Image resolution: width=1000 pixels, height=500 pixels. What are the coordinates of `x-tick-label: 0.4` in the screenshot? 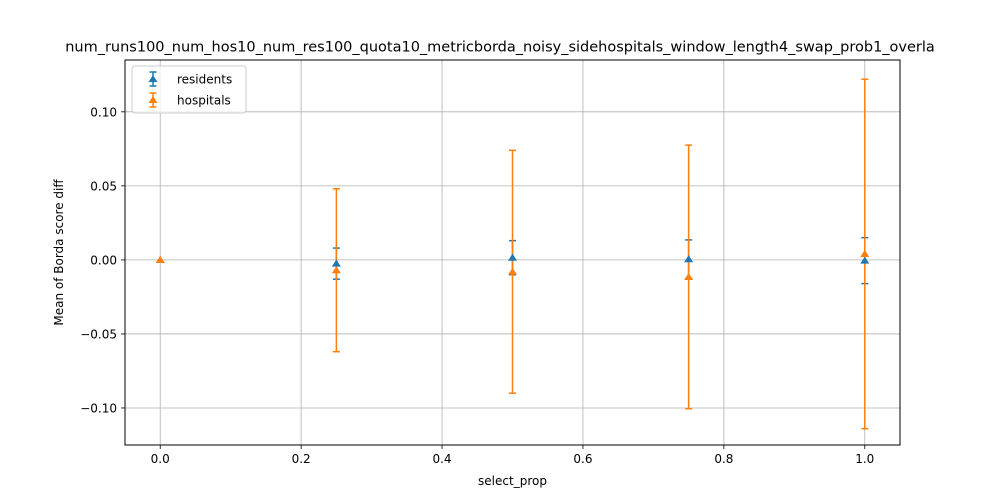 It's located at (441, 459).